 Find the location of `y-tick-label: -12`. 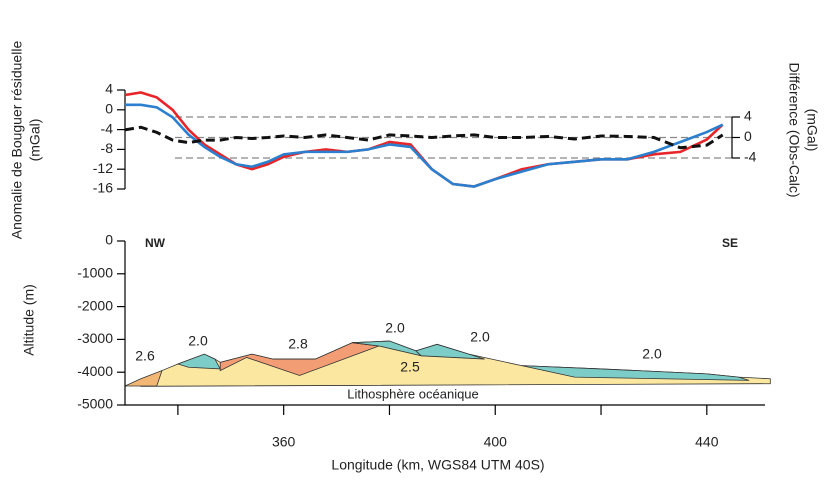

y-tick-label: -12 is located at coordinates (103, 168).